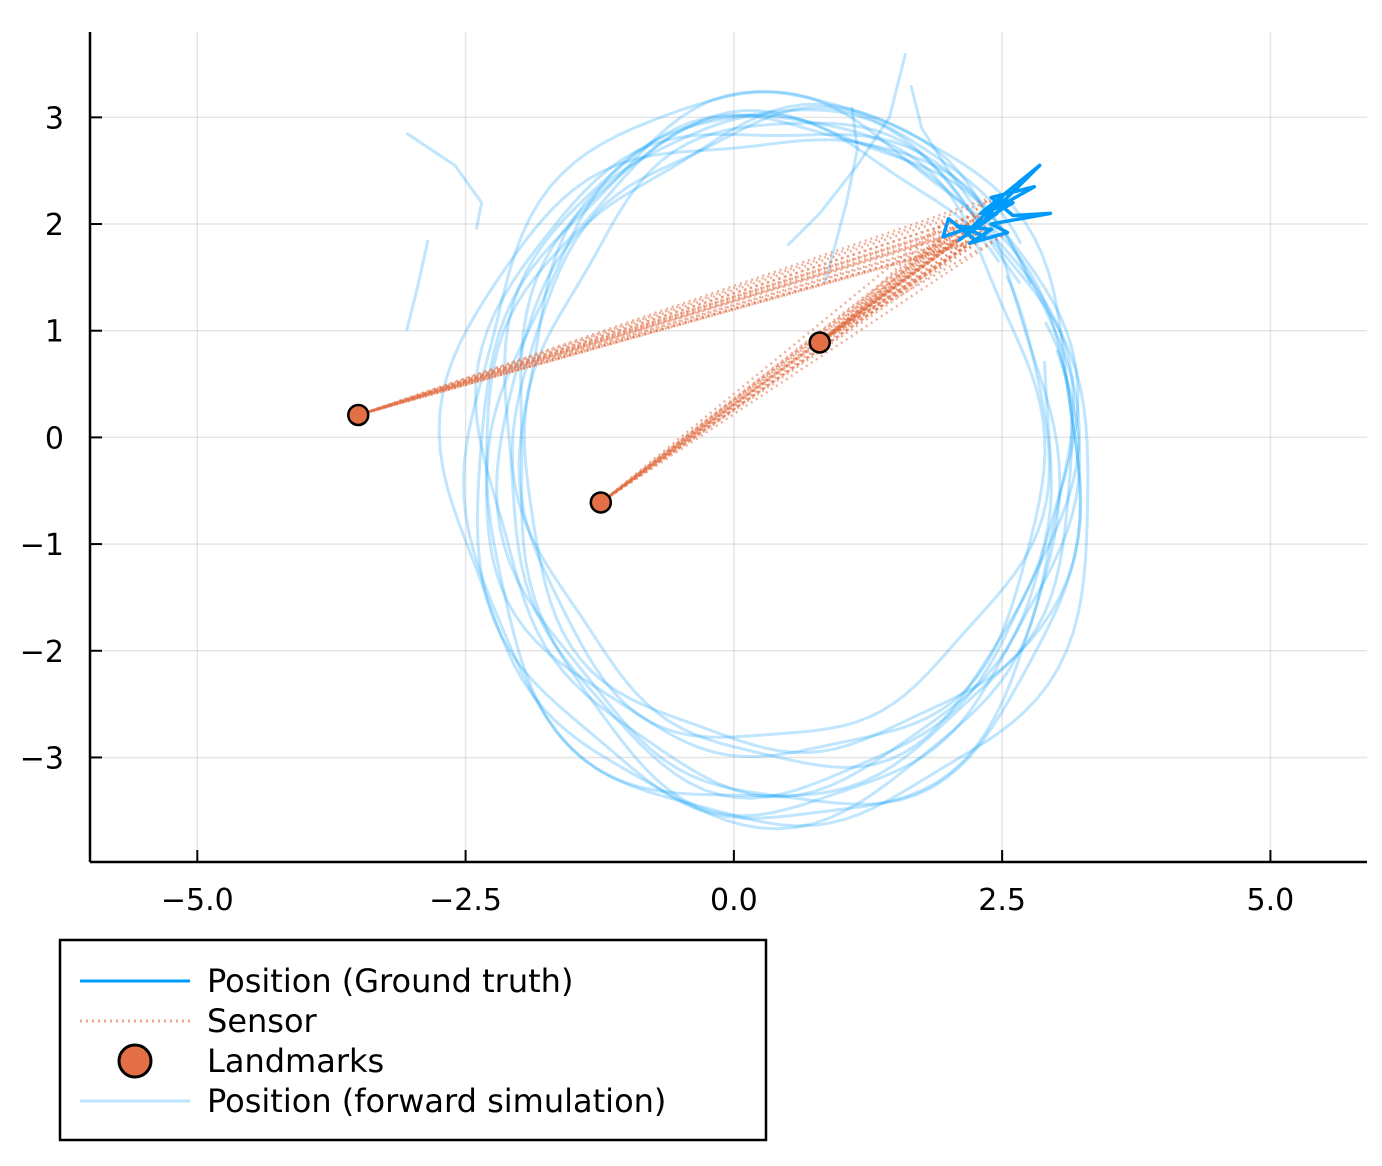 The image size is (1382, 1166). Describe the element at coordinates (734, 900) in the screenshot. I see `x-tick-label: 0.0` at that location.